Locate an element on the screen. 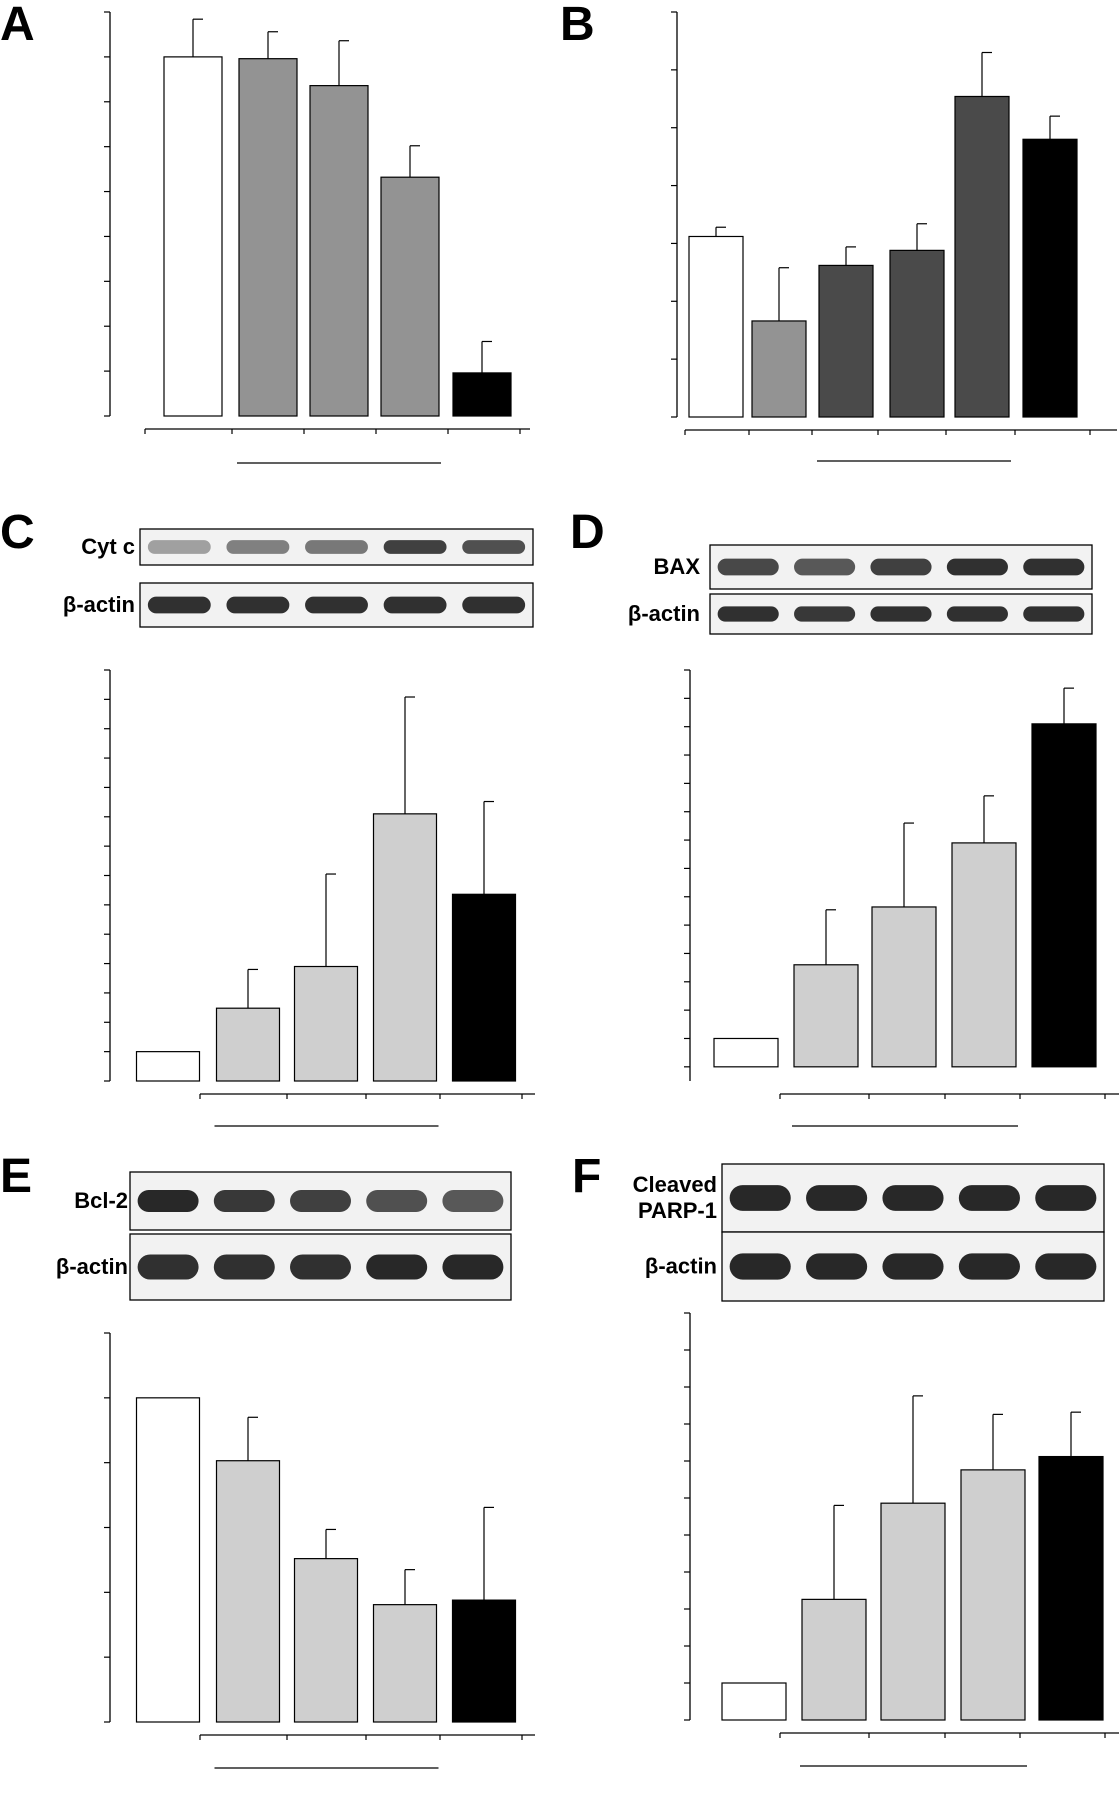  blot-label-line: BAX is located at coordinates (677, 566).